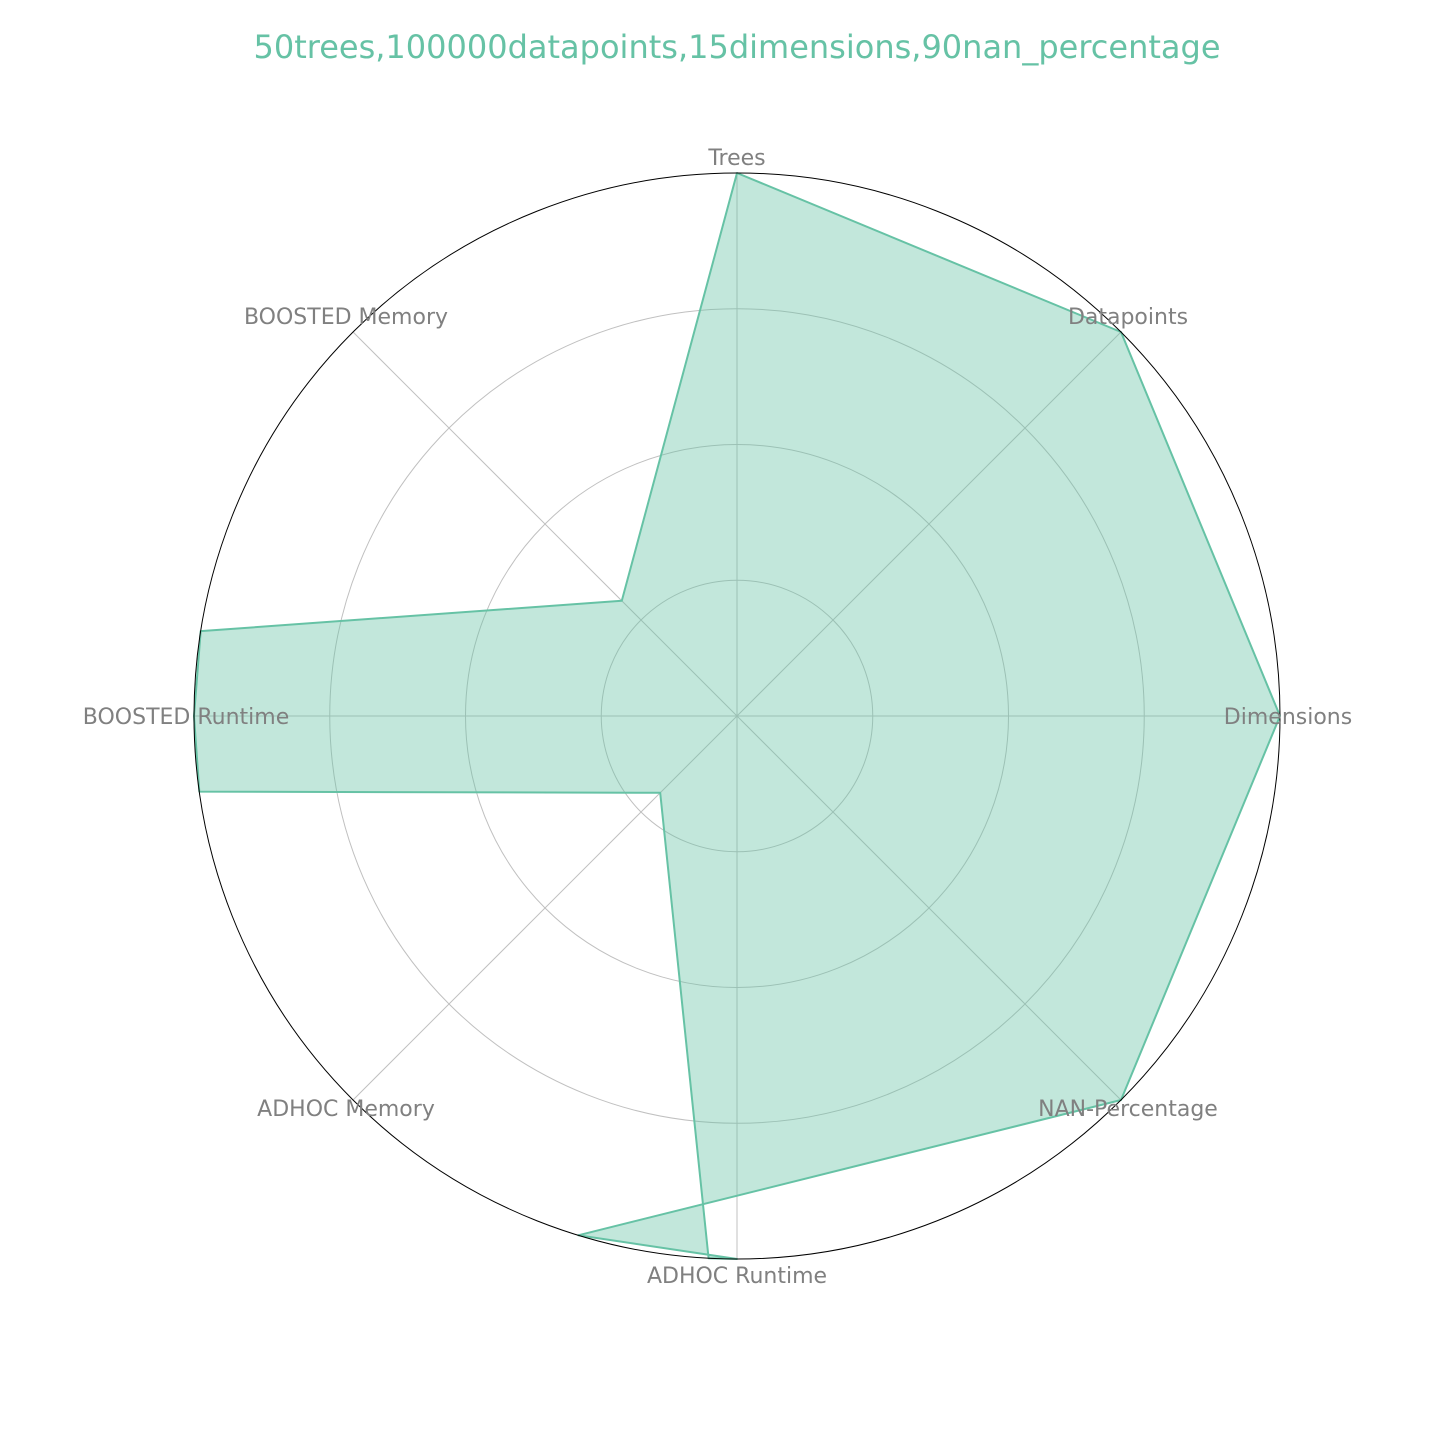 The height and width of the screenshot is (1440, 1440). I want to click on axis-label-adhoc-runtime: ADHOC Runtime, so click(737, 1276).